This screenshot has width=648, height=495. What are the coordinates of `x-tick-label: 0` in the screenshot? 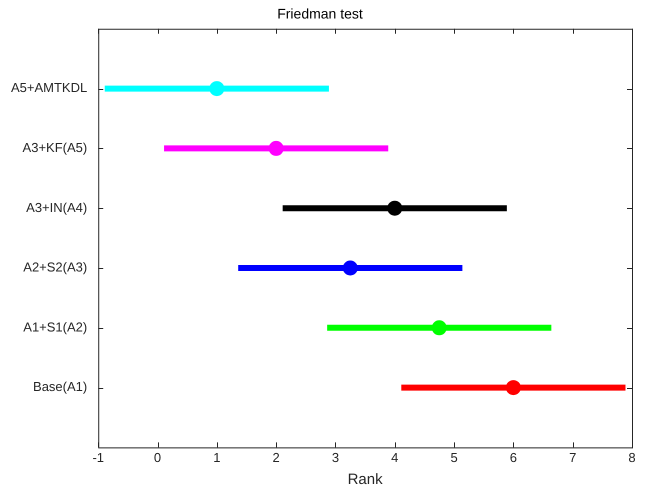 It's located at (158, 457).